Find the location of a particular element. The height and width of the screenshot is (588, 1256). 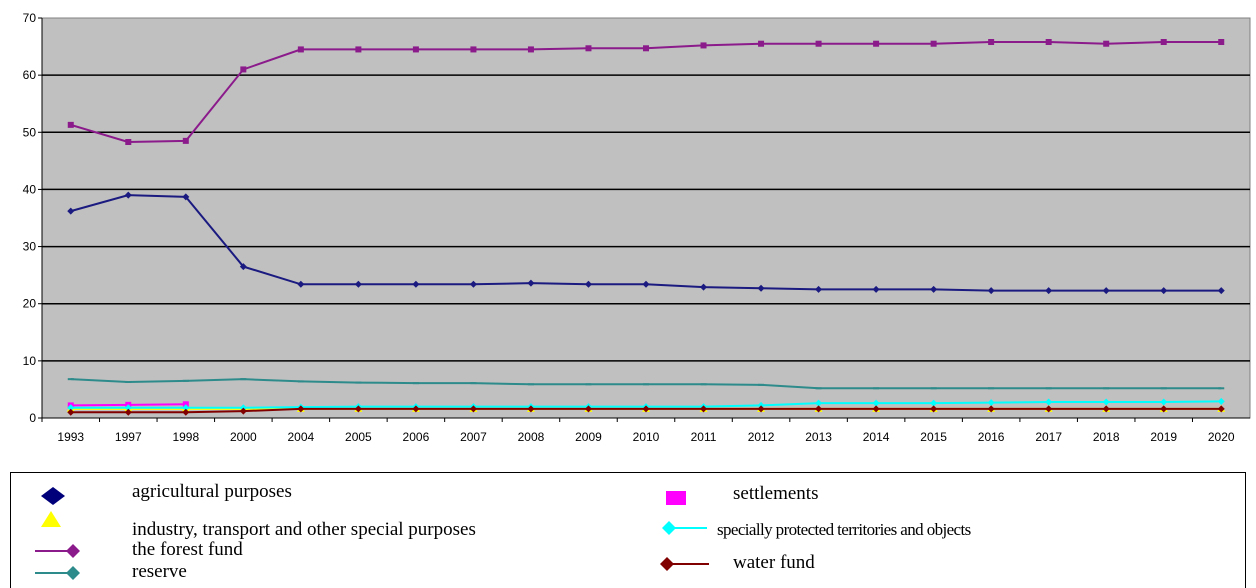

series-water-fund is located at coordinates (646, 410).